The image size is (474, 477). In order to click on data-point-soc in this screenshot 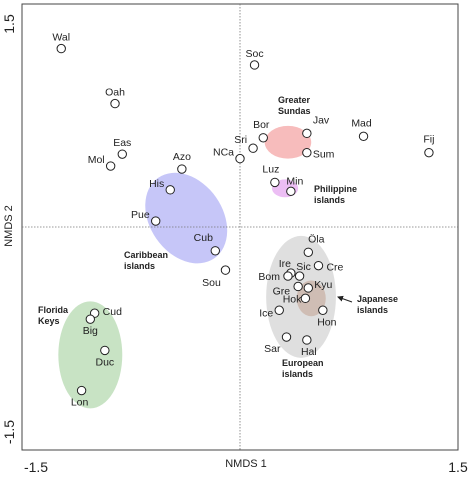, I will do `click(254, 65)`.